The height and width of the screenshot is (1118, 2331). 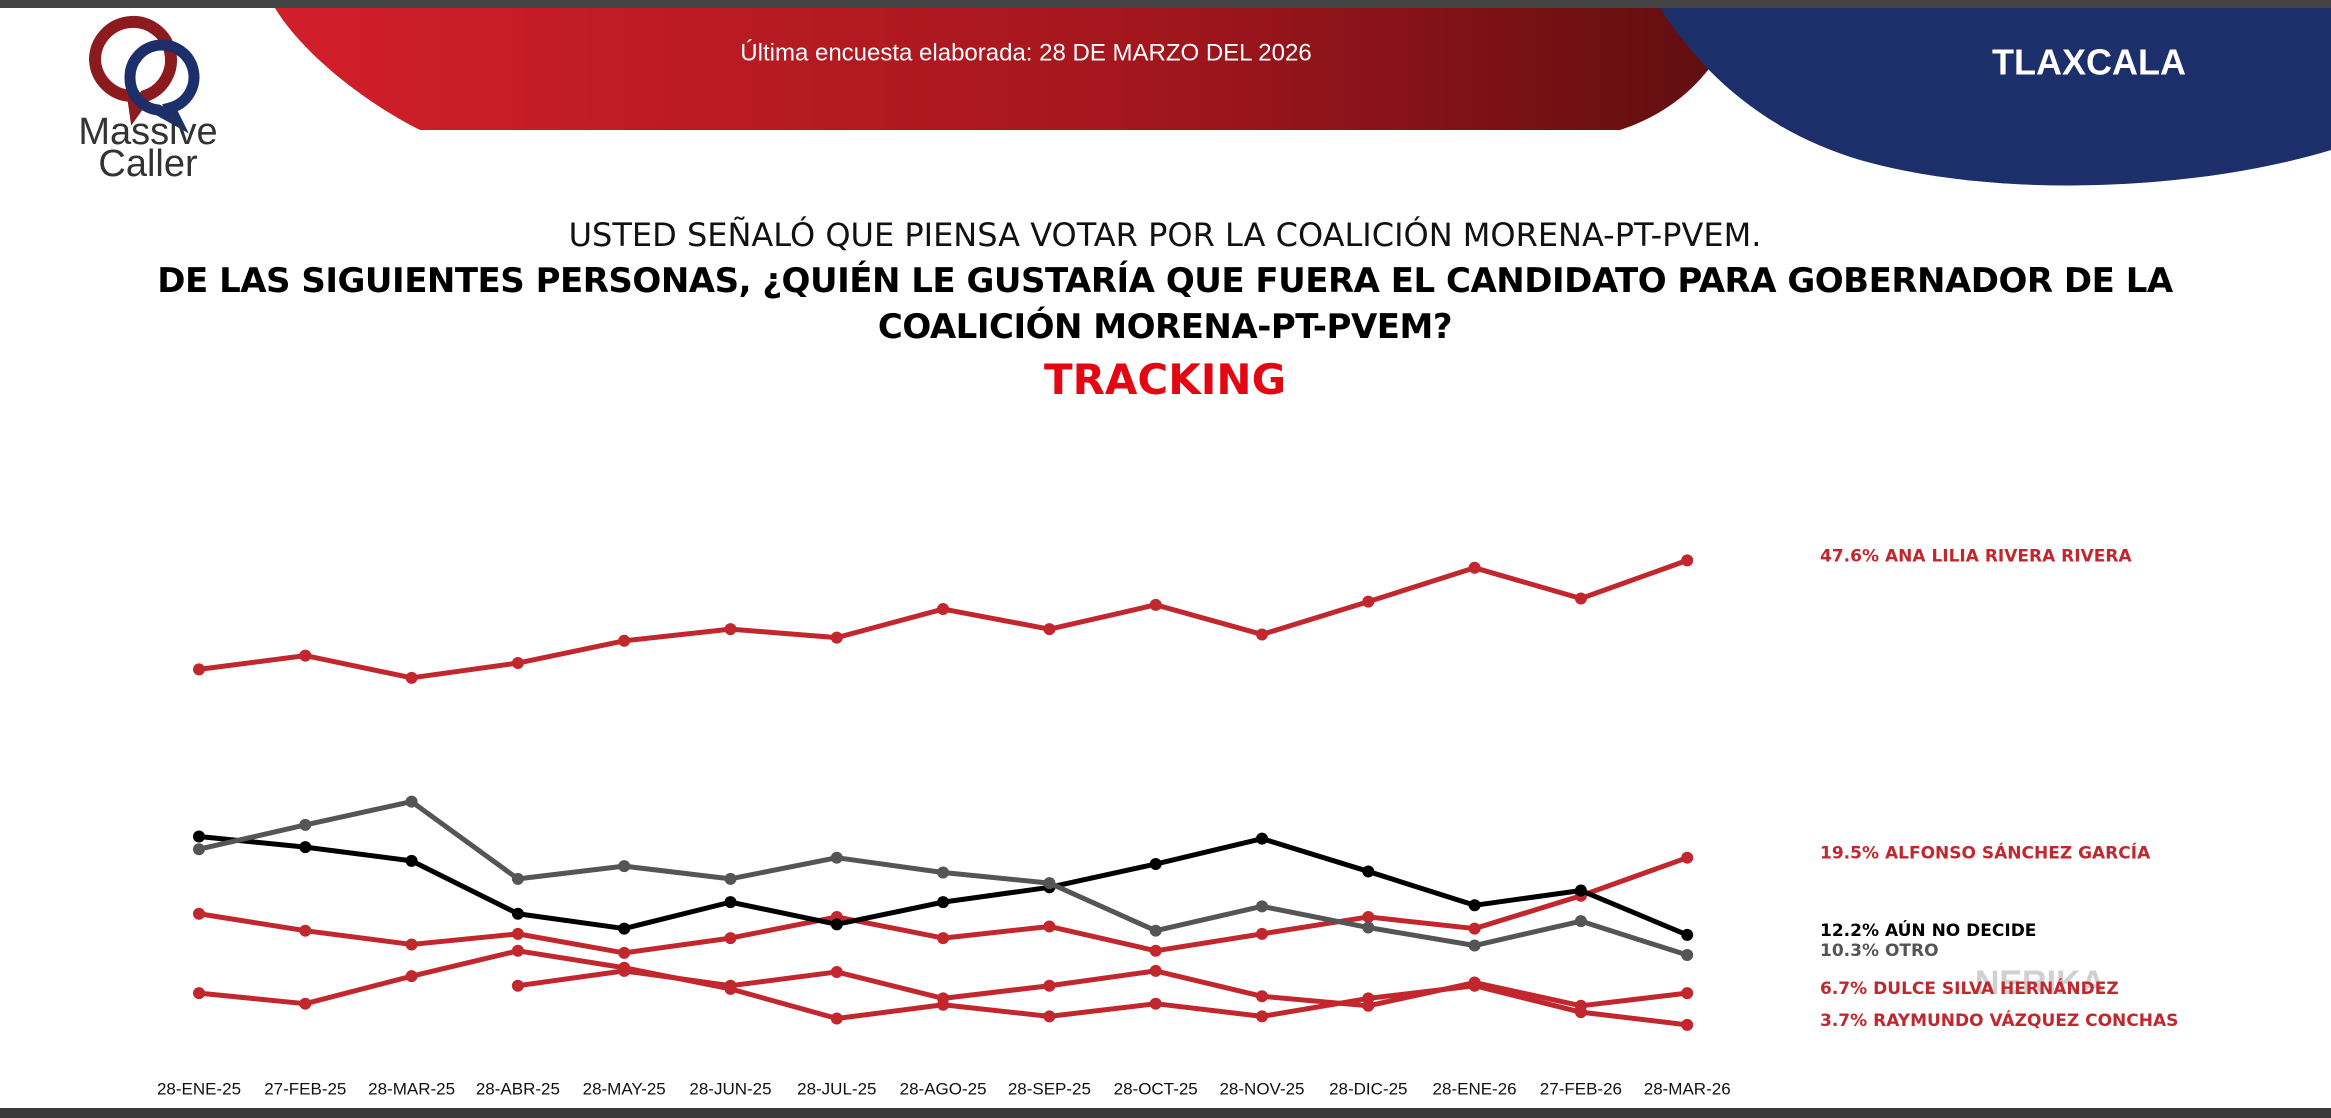 I want to click on watermark: NERIKA, so click(x=2040, y=983).